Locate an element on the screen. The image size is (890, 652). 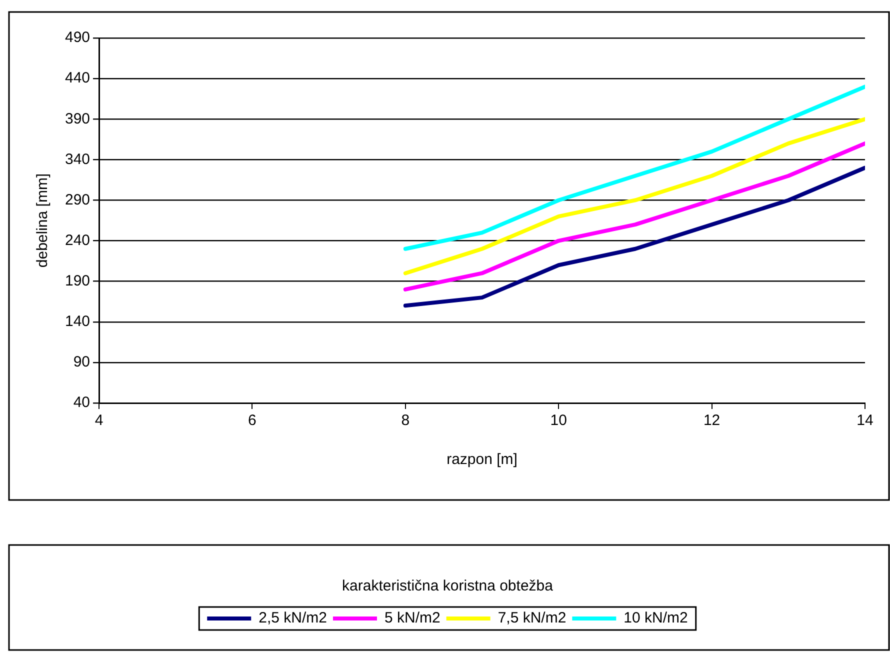
x-tick-label: 6 is located at coordinates (252, 421).